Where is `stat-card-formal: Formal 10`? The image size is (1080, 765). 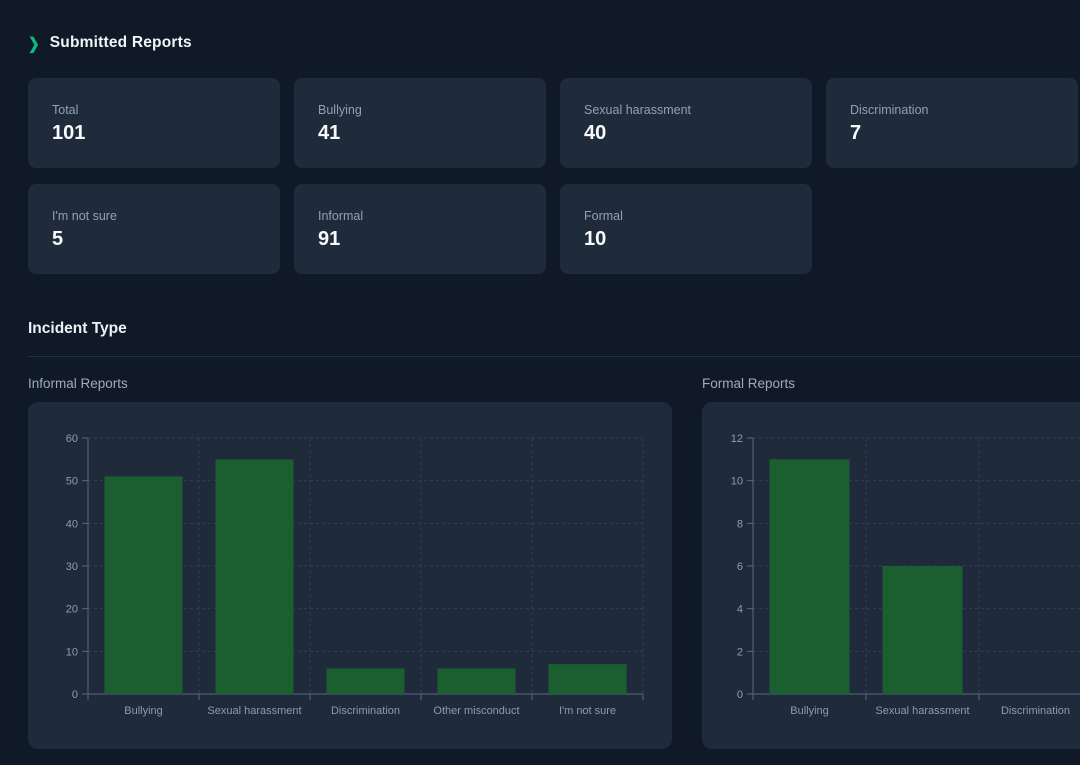
stat-card-formal: Formal 10 is located at coordinates (686, 229).